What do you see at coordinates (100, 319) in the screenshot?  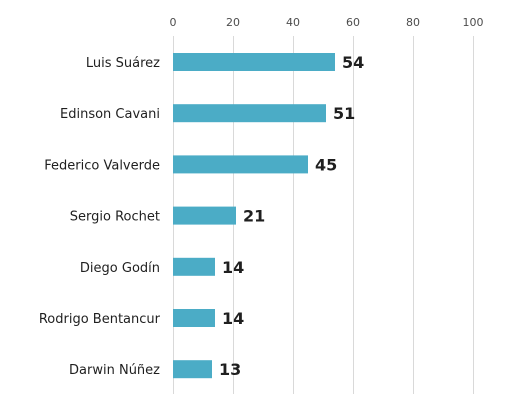 I see `category-label: Rodrigo Bentancur` at bounding box center [100, 319].